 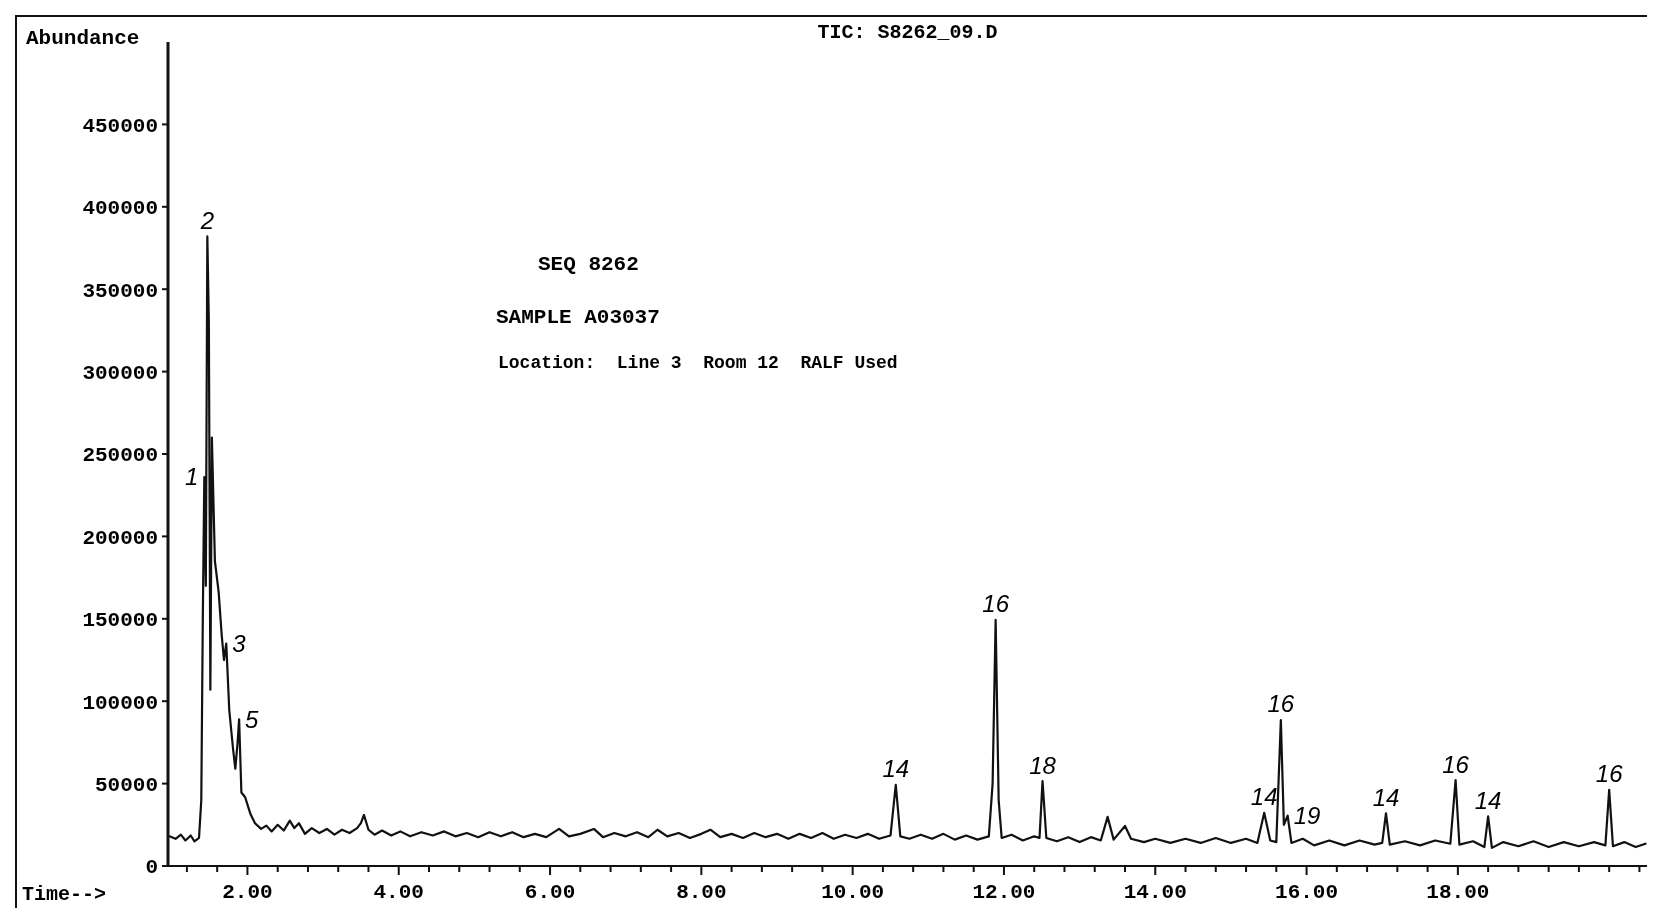 What do you see at coordinates (120, 703) in the screenshot?
I see `y-tick-label: 100000` at bounding box center [120, 703].